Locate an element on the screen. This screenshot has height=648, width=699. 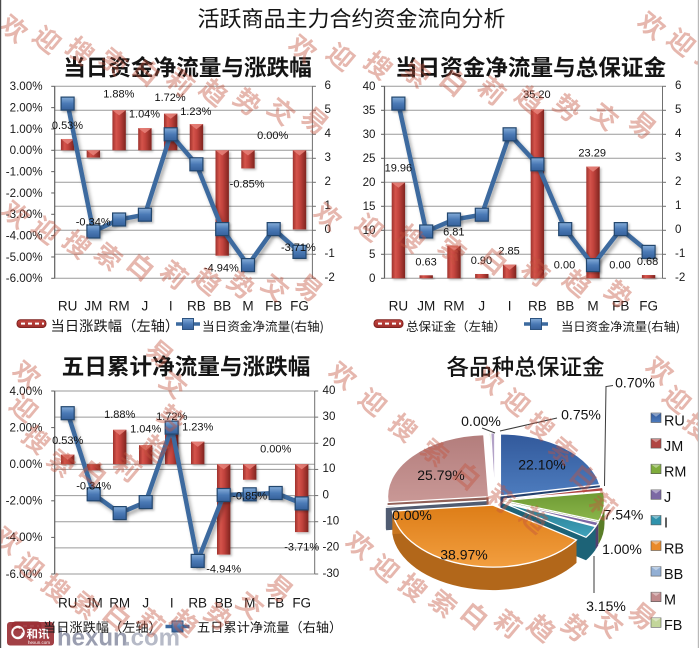
svg-text: 0.70% is located at coordinates (635, 383).